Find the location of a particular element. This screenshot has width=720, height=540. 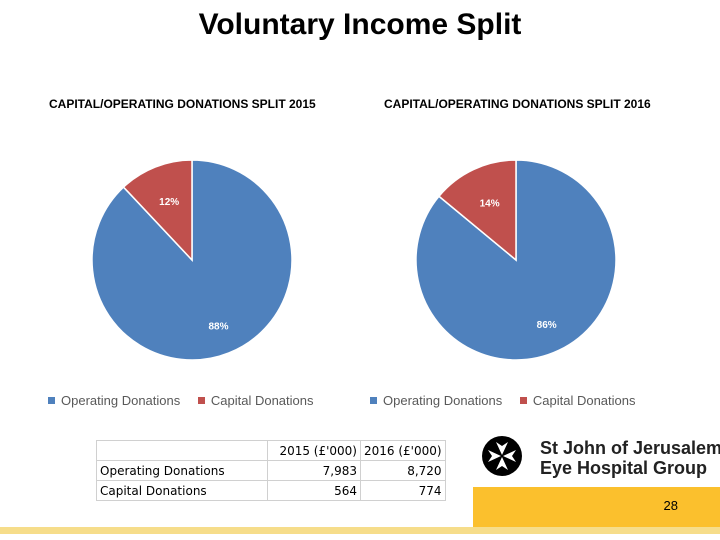

table-cell: 8,720 is located at coordinates (403, 470).